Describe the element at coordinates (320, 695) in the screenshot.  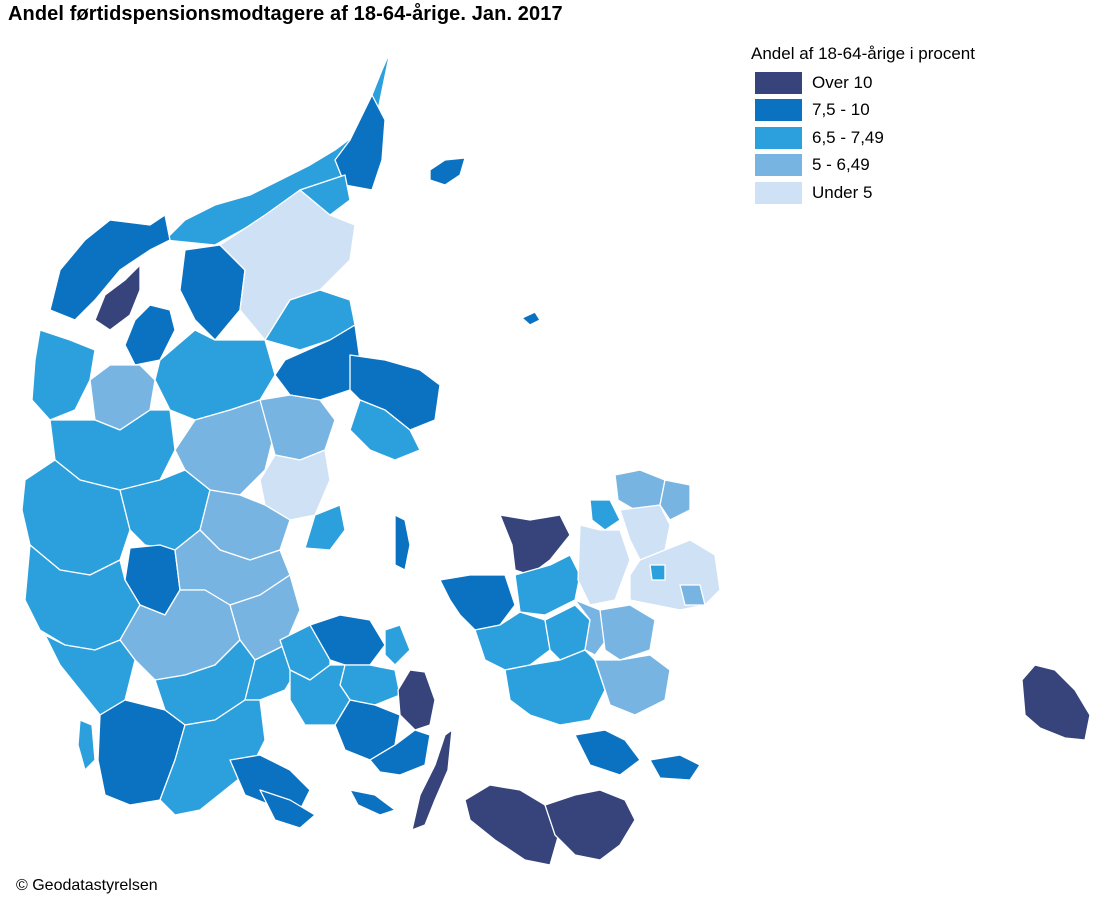
I see `region-assens` at that location.